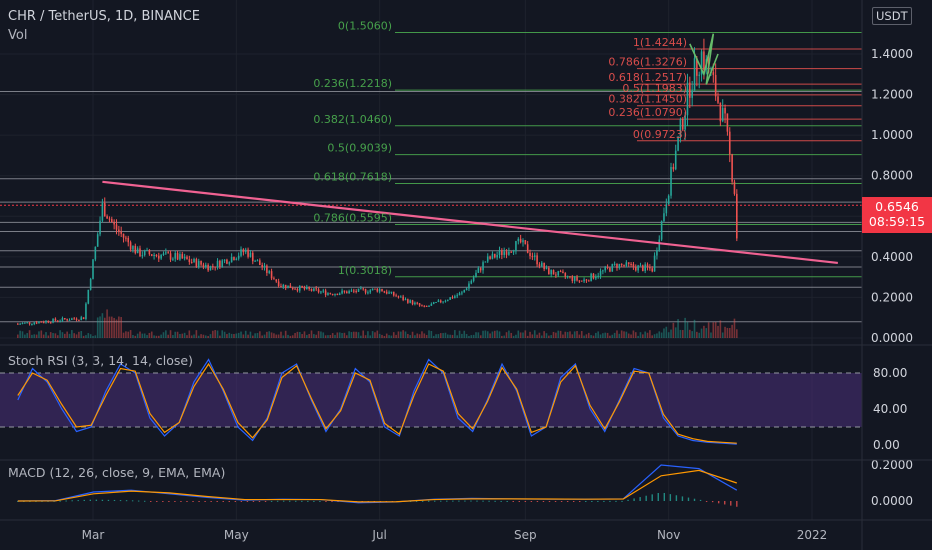 The width and height of the screenshot is (932, 550). What do you see at coordinates (18, 35) in the screenshot?
I see `volume-label: Vol` at bounding box center [18, 35].